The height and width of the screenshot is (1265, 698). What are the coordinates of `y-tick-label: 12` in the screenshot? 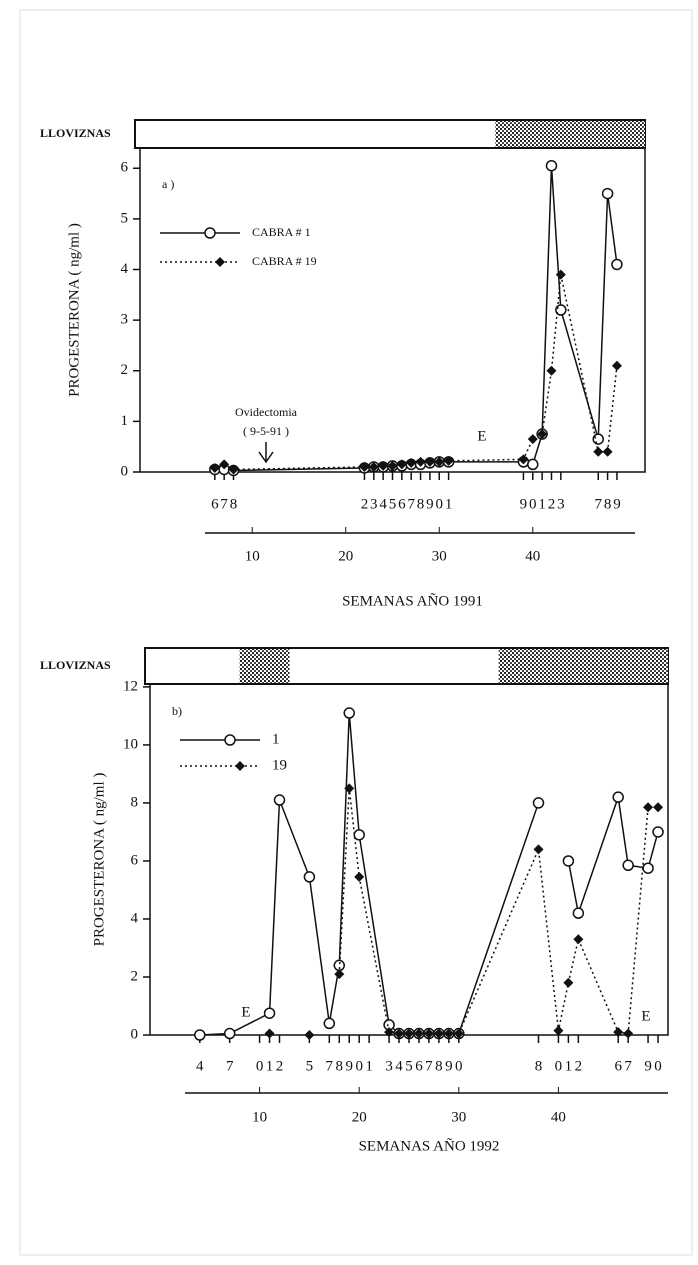 It's located at (130, 686).